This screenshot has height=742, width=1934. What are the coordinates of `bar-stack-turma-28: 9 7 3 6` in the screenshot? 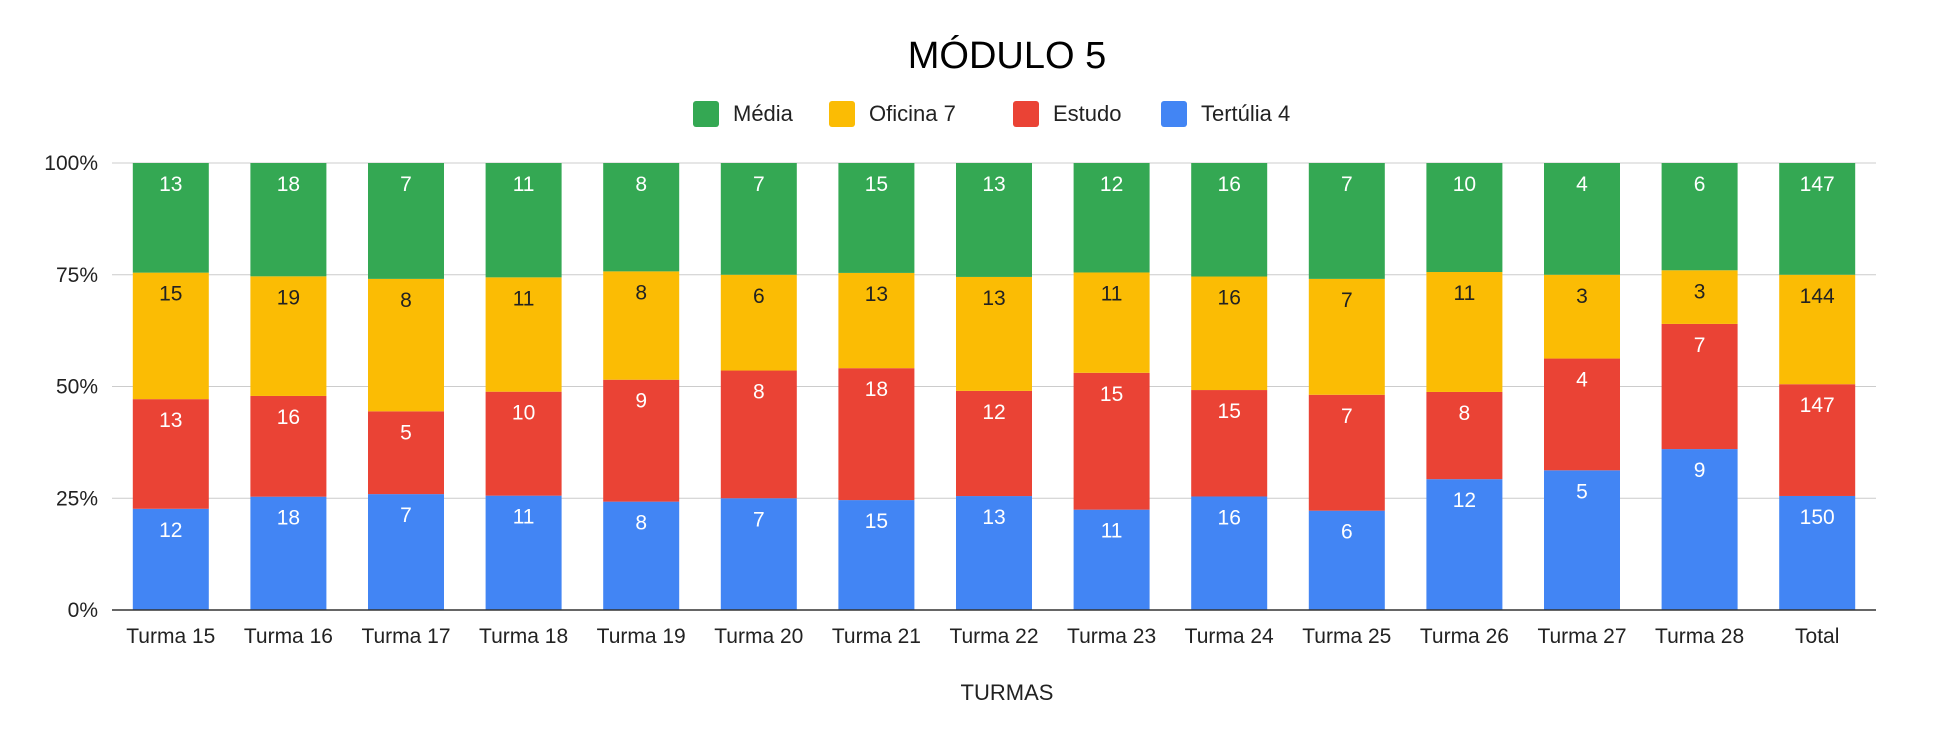 It's located at (1699, 386).